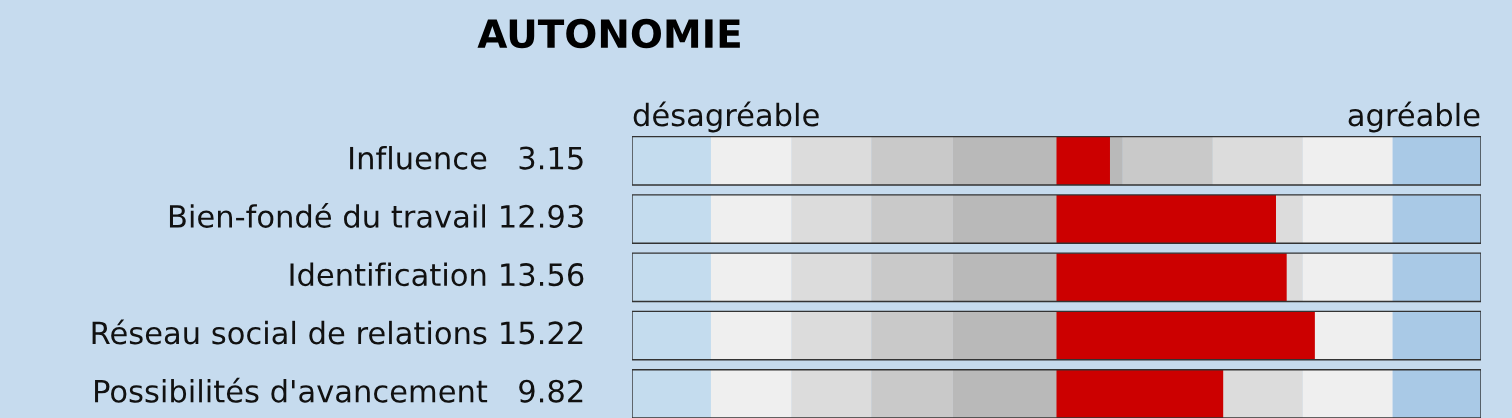 Image resolution: width=1512 pixels, height=418 pixels. Describe the element at coordinates (1414, 117) in the screenshot. I see `text: agréable` at that location.